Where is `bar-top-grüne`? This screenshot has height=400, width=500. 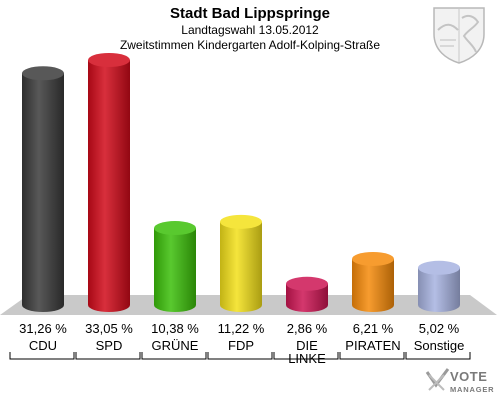 bar-top-grüne is located at coordinates (175, 228).